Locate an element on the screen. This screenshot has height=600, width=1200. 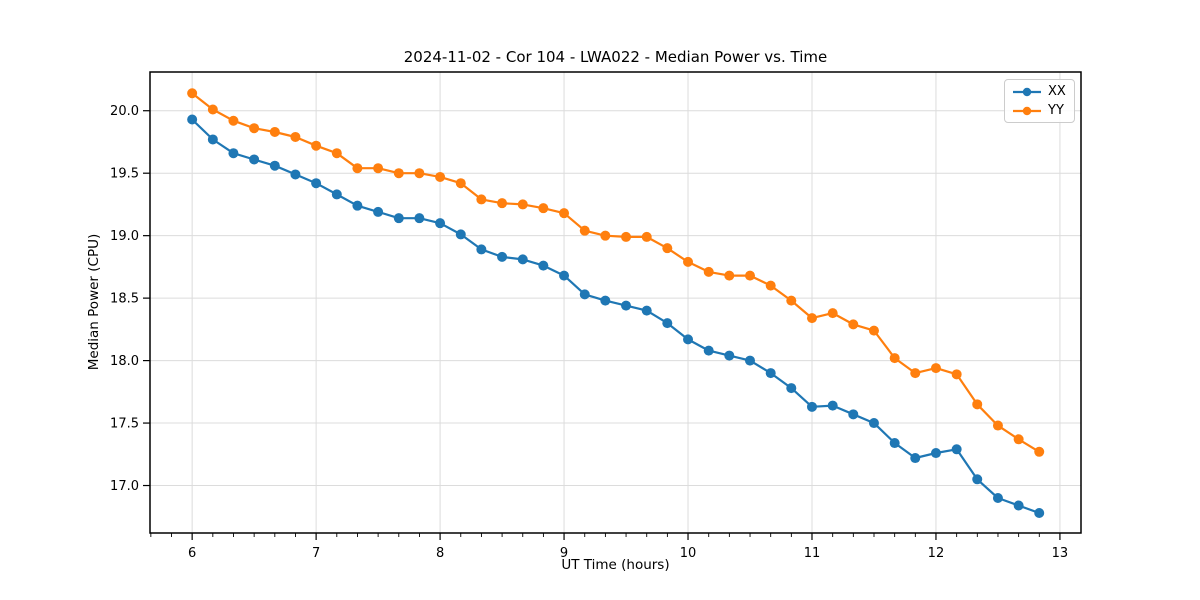
y-axis: 17.0 17.5 18.0 18.5 19.0 19.5 20.0 is located at coordinates (130, 299).